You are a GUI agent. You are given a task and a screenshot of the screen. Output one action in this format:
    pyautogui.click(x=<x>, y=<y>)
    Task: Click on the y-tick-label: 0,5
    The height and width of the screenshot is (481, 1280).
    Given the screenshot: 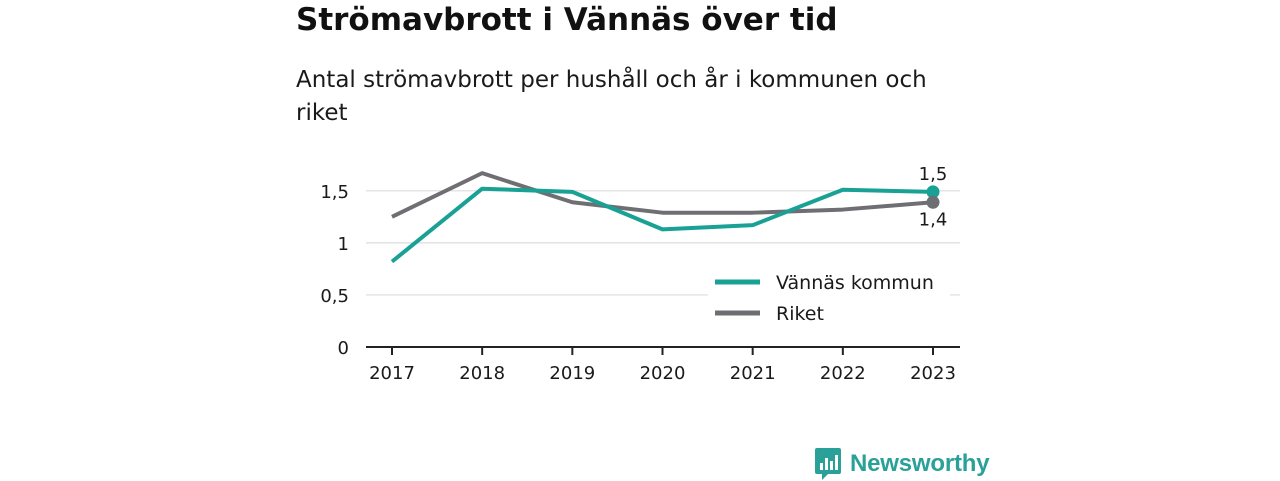 What is the action you would take?
    pyautogui.click(x=334, y=296)
    